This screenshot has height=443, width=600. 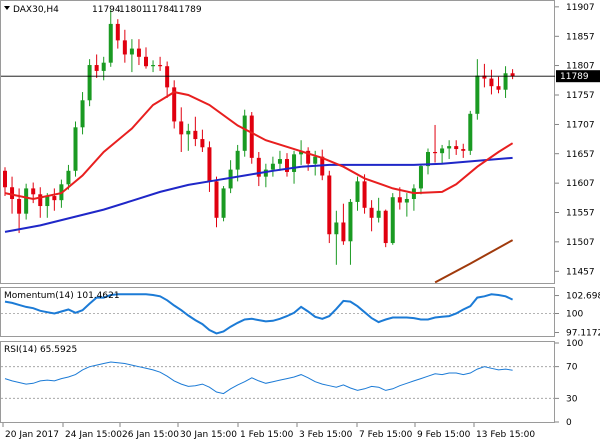 I want to click on rsi-line, so click(x=258, y=378).